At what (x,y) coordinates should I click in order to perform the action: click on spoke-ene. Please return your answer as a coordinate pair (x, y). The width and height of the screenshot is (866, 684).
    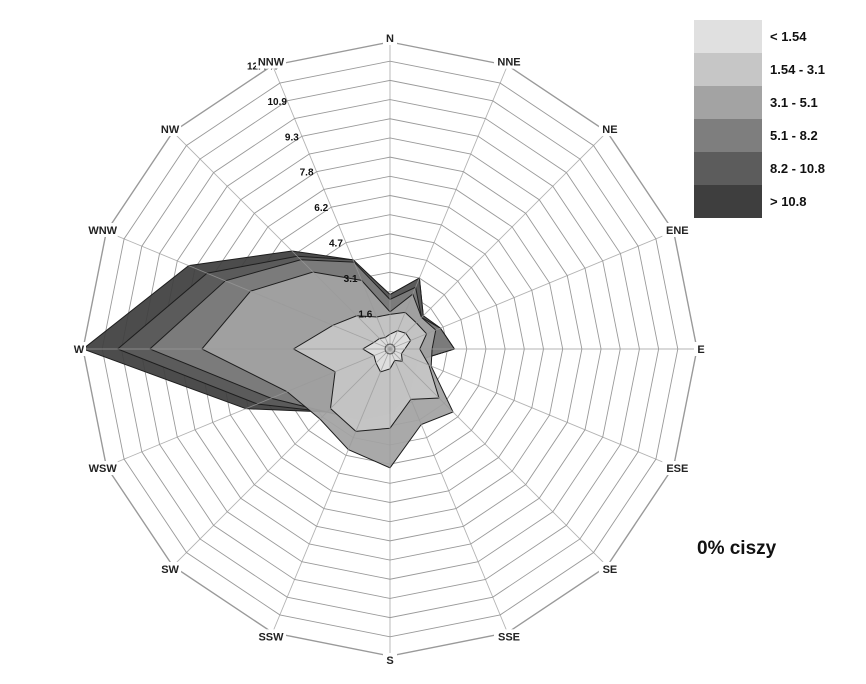
    Looking at the image, I should click on (531, 290).